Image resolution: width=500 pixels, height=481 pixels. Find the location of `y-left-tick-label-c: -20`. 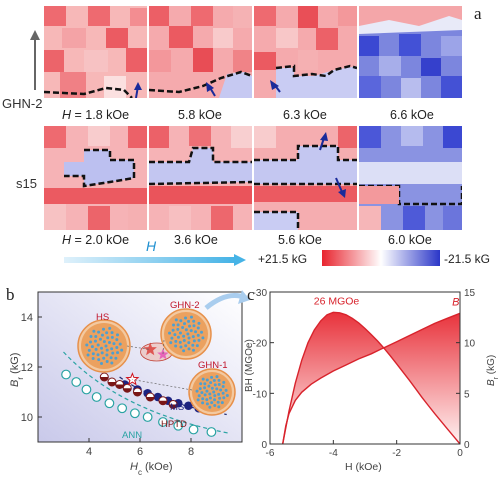

y-left-tick-label-c: -20 is located at coordinates (260, 344).